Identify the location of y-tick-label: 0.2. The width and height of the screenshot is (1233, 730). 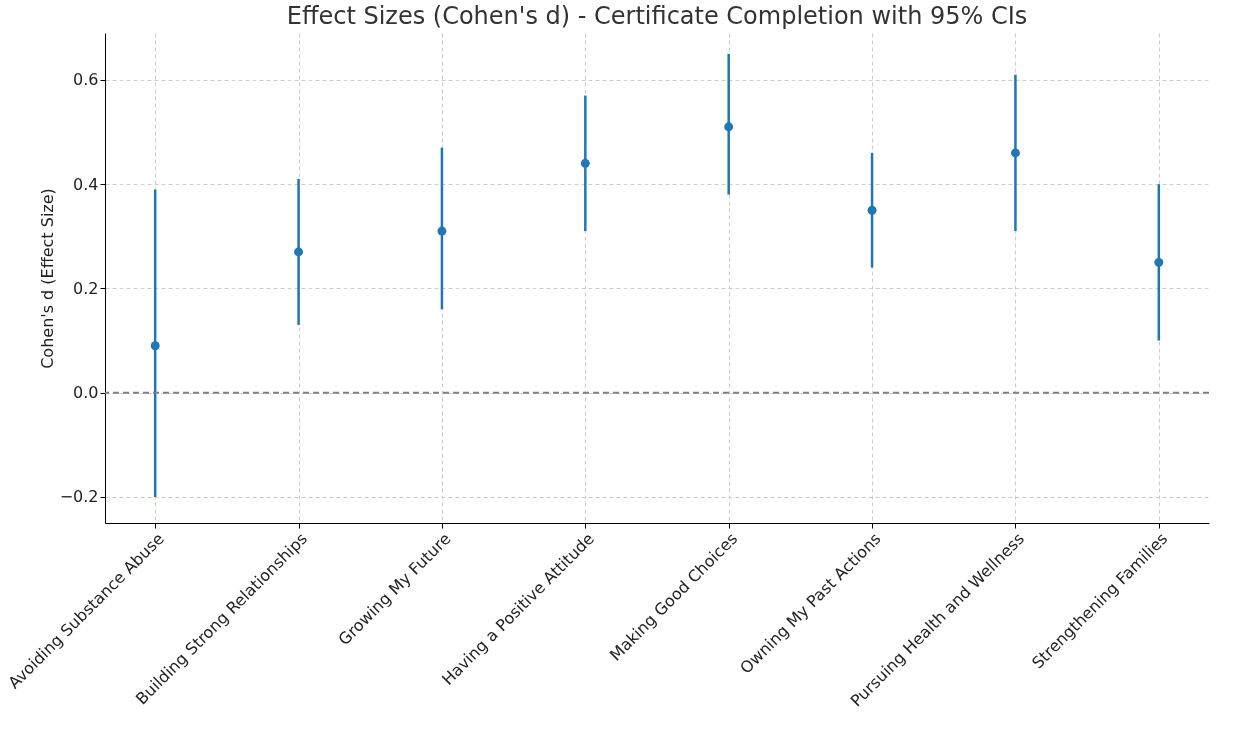
(86, 288).